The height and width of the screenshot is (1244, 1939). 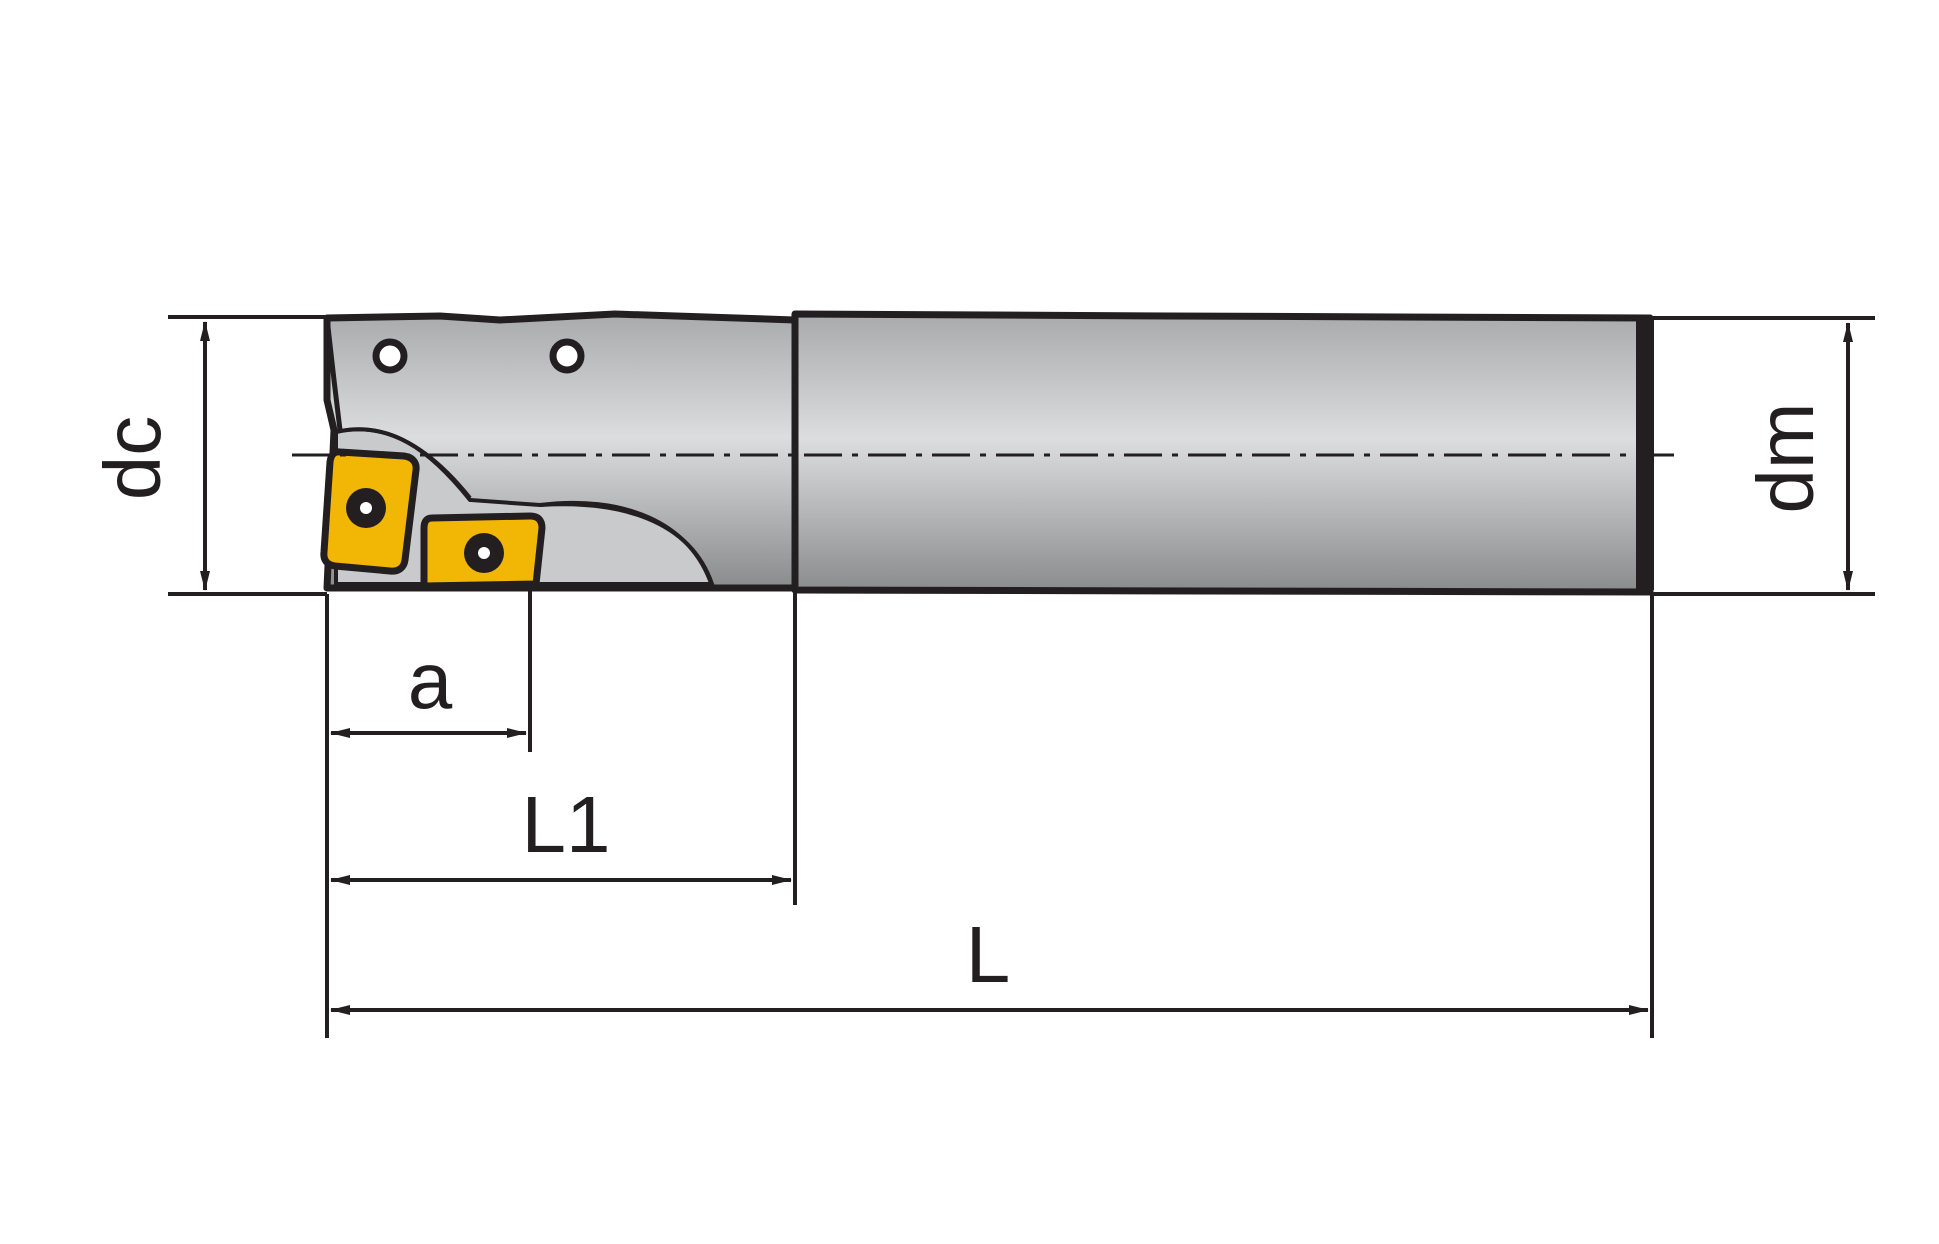 I want to click on dimension-dc: dc, so click(x=207, y=455).